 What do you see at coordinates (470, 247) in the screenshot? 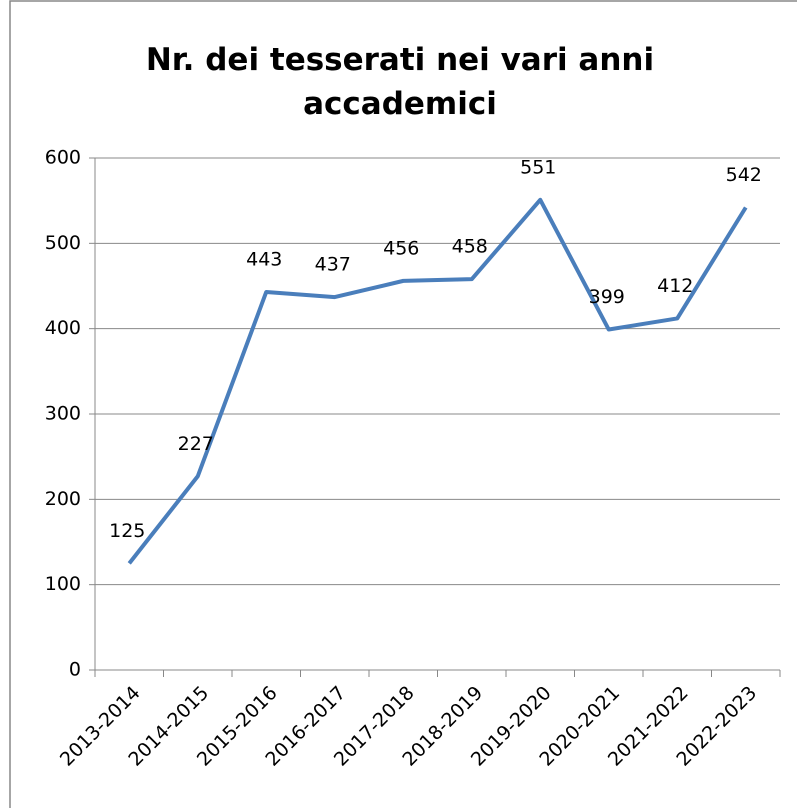
I see `data-label: 458` at bounding box center [470, 247].